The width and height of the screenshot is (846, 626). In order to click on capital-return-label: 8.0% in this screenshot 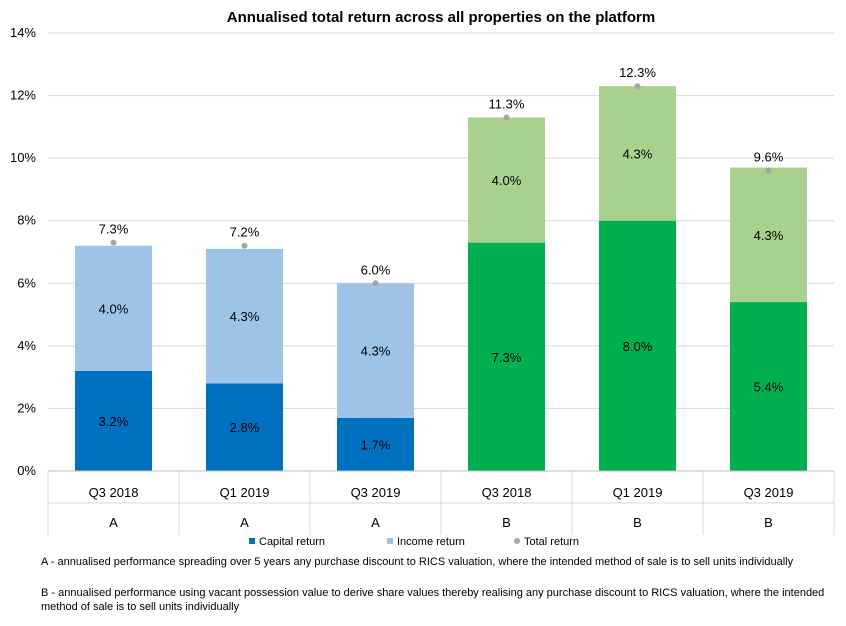, I will do `click(638, 346)`.